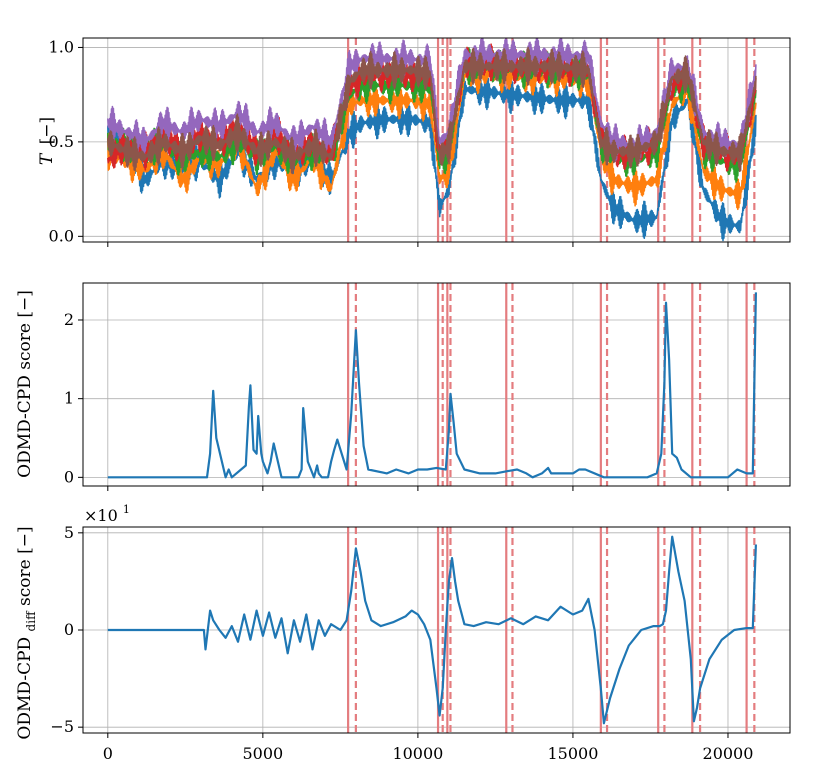 The width and height of the screenshot is (831, 770). What do you see at coordinates (61, 141) in the screenshot?
I see `y-tick-label-1: 0.5` at bounding box center [61, 141].